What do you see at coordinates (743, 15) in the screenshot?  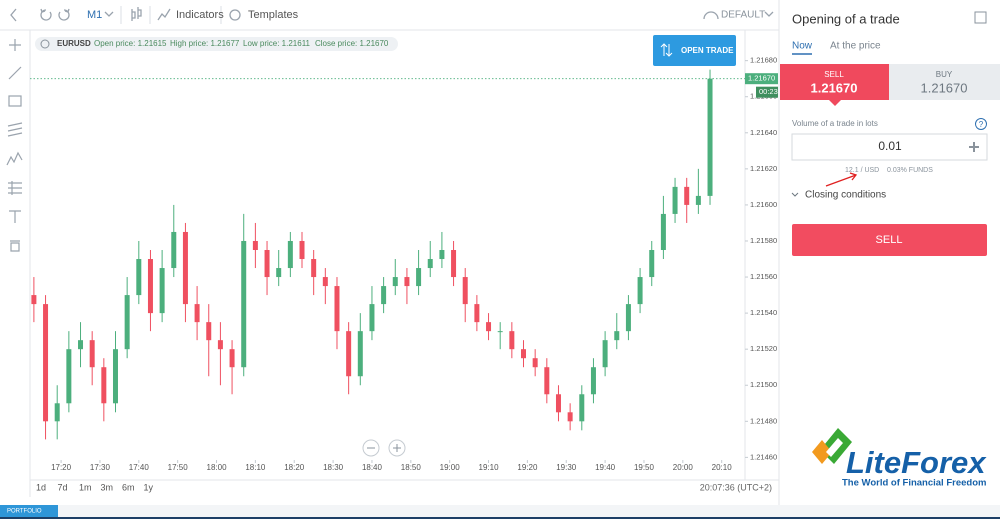 I see `layout-button: DEFAULT` at bounding box center [743, 15].